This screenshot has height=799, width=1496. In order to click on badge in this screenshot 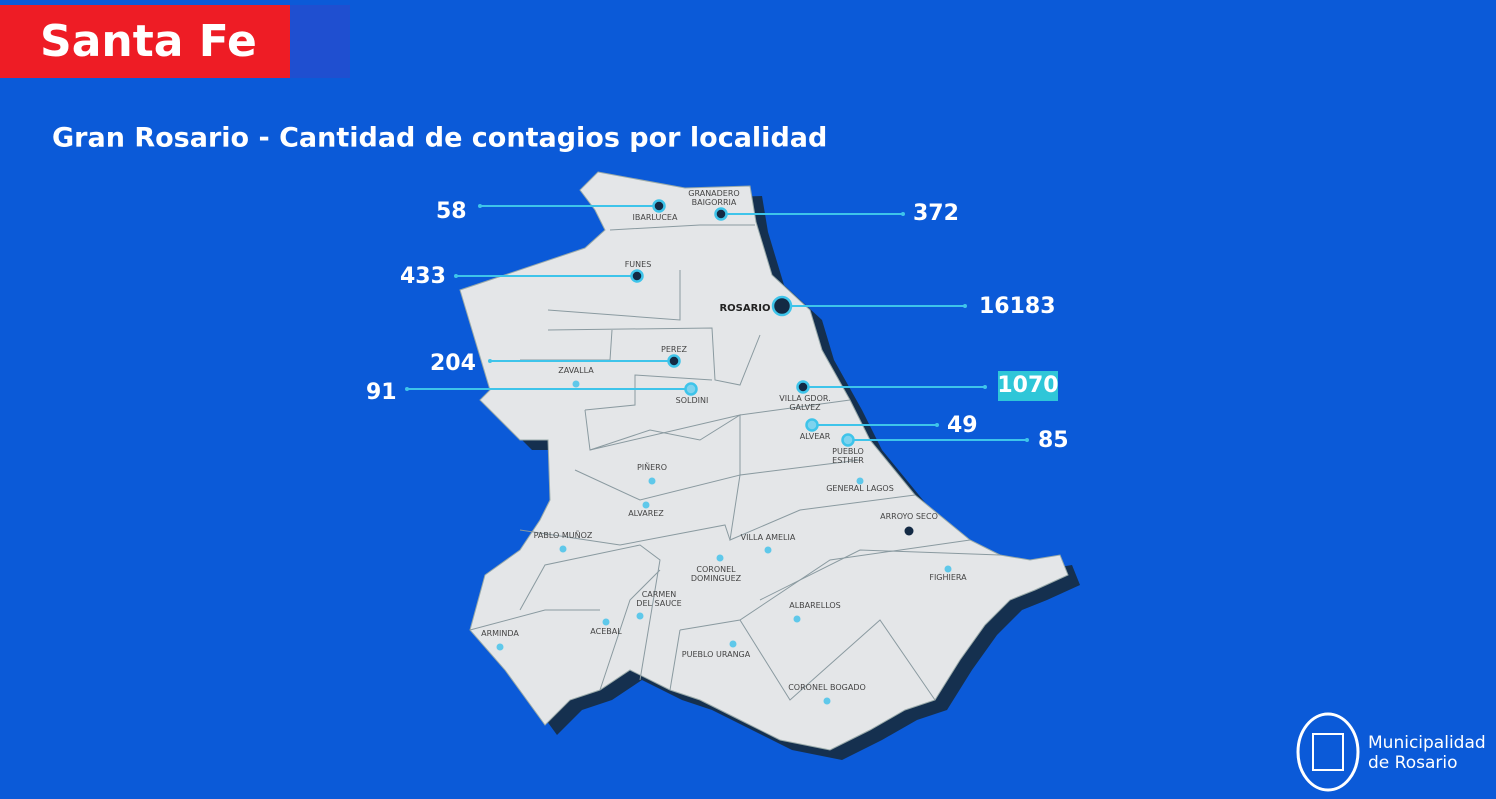, I will do `click(145, 41)`.